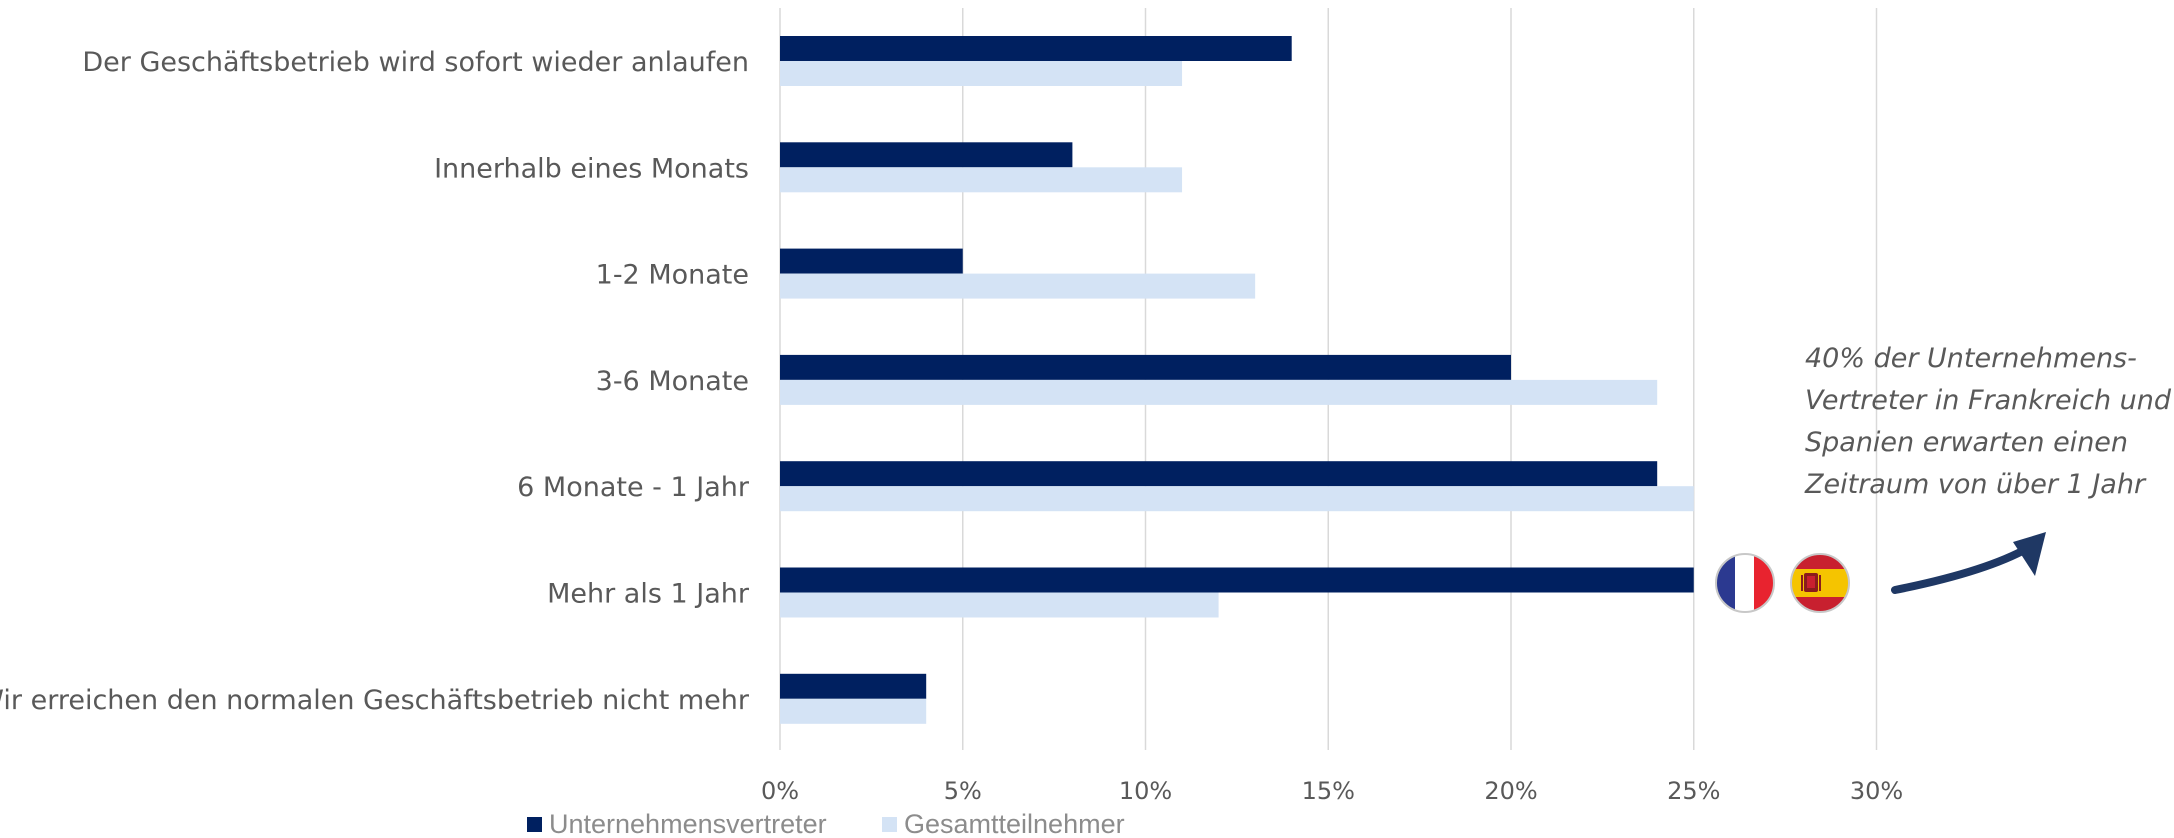 Image resolution: width=2174 pixels, height=838 pixels. Describe the element at coordinates (672, 275) in the screenshot. I see `category-label: 1-2 Monate` at that location.